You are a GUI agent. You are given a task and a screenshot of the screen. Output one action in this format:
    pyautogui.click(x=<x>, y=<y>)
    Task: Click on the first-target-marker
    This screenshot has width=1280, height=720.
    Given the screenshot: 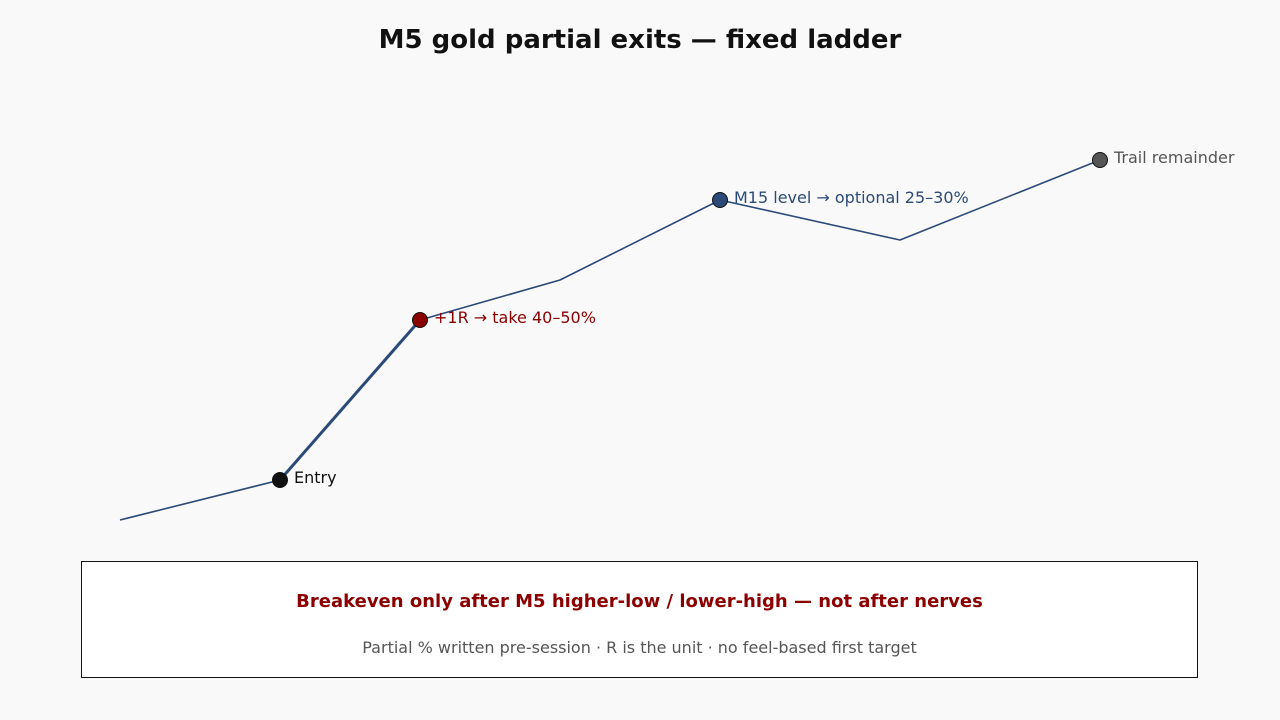 What is the action you would take?
    pyautogui.click(x=420, y=320)
    